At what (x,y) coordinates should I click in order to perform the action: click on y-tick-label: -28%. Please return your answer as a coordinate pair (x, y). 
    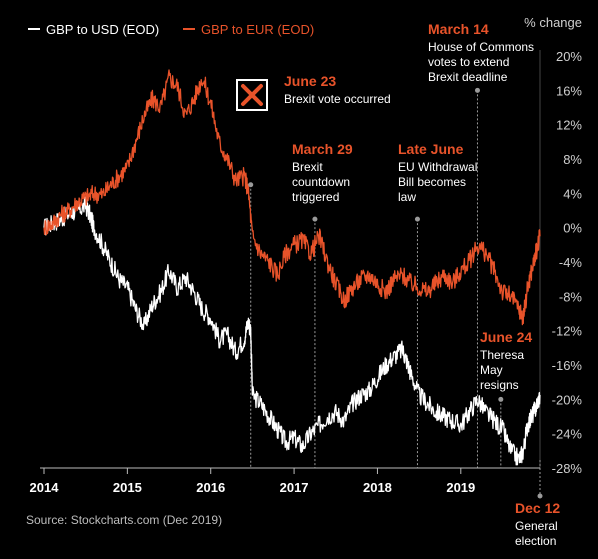
    Looking at the image, I should click on (567, 468).